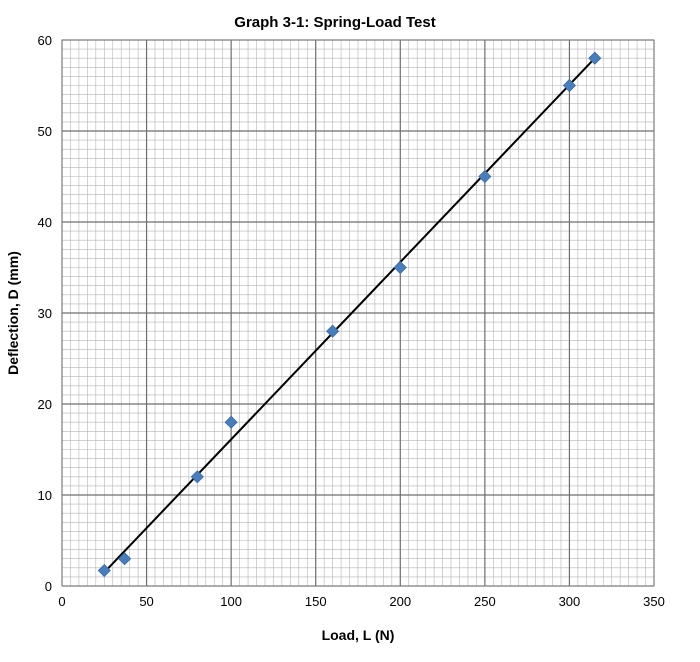 Image resolution: width=700 pixels, height=662 pixels. I want to click on y-tick-label: 50, so click(45, 131).